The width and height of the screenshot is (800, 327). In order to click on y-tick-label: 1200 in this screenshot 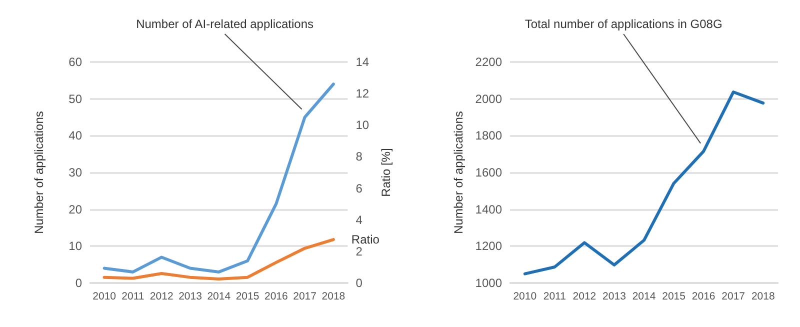, I will do `click(488, 246)`.